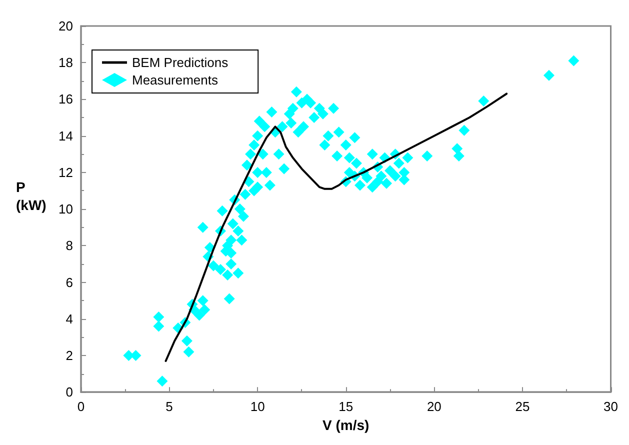 The width and height of the screenshot is (629, 445). I want to click on x-tick-label: 0, so click(81, 406).